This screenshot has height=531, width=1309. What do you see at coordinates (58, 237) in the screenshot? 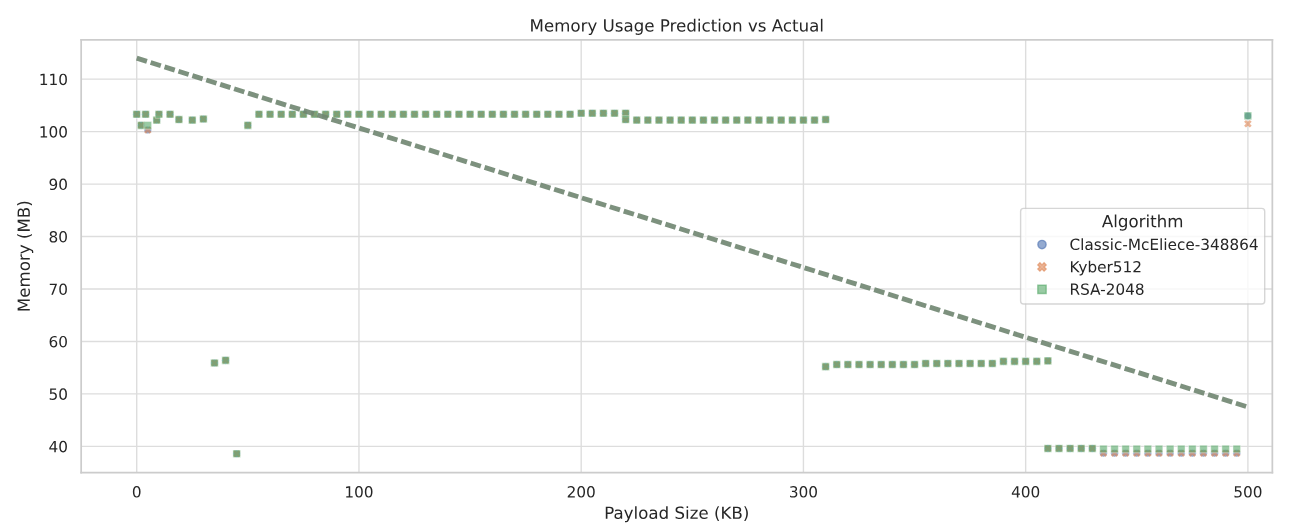
I see `y-tick-label: 80` at bounding box center [58, 237].